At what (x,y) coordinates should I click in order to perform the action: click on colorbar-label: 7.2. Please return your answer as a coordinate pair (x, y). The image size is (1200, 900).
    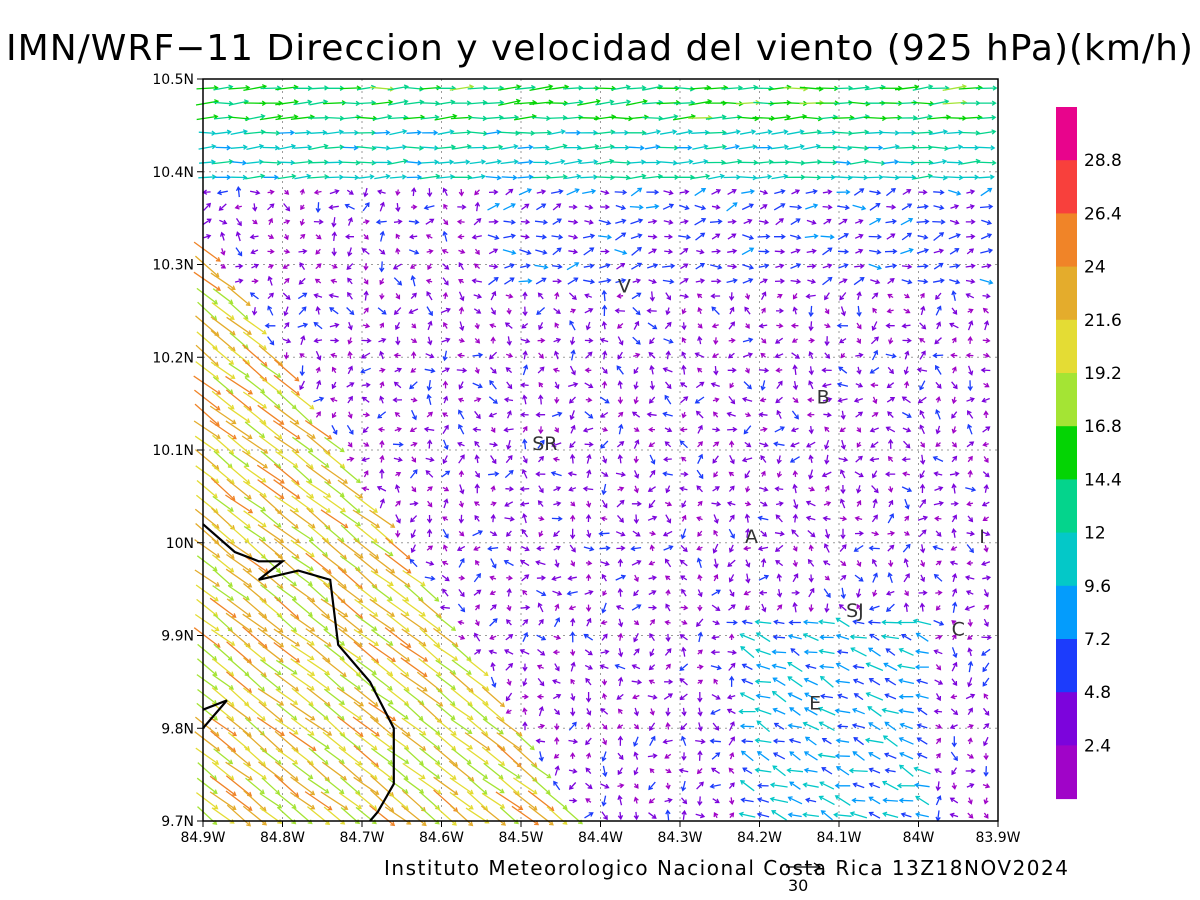
    Looking at the image, I should click on (1097, 640).